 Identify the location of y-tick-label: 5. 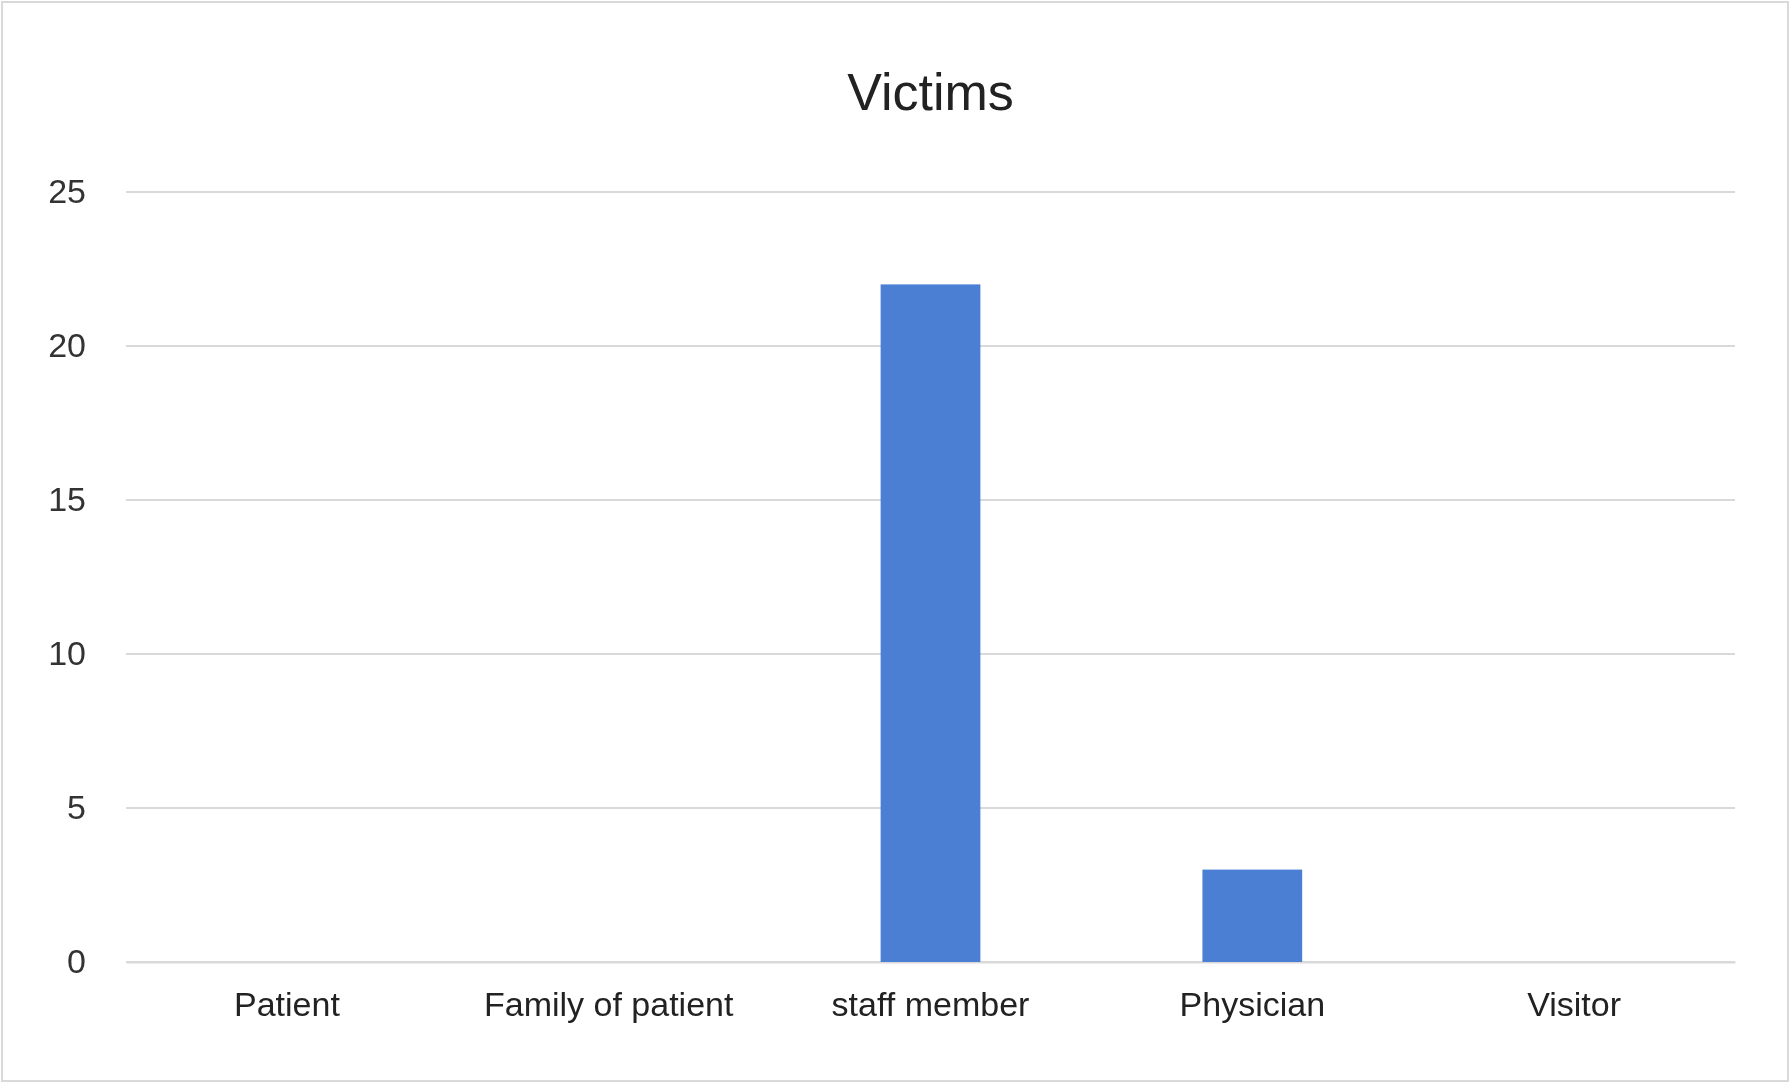
(76, 807).